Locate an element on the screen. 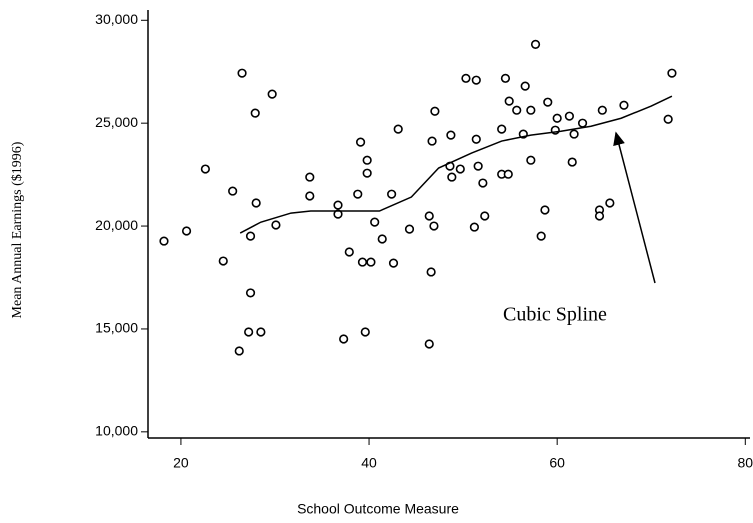 This screenshot has height=523, width=753. x-tick-label: 20 is located at coordinates (181, 463).